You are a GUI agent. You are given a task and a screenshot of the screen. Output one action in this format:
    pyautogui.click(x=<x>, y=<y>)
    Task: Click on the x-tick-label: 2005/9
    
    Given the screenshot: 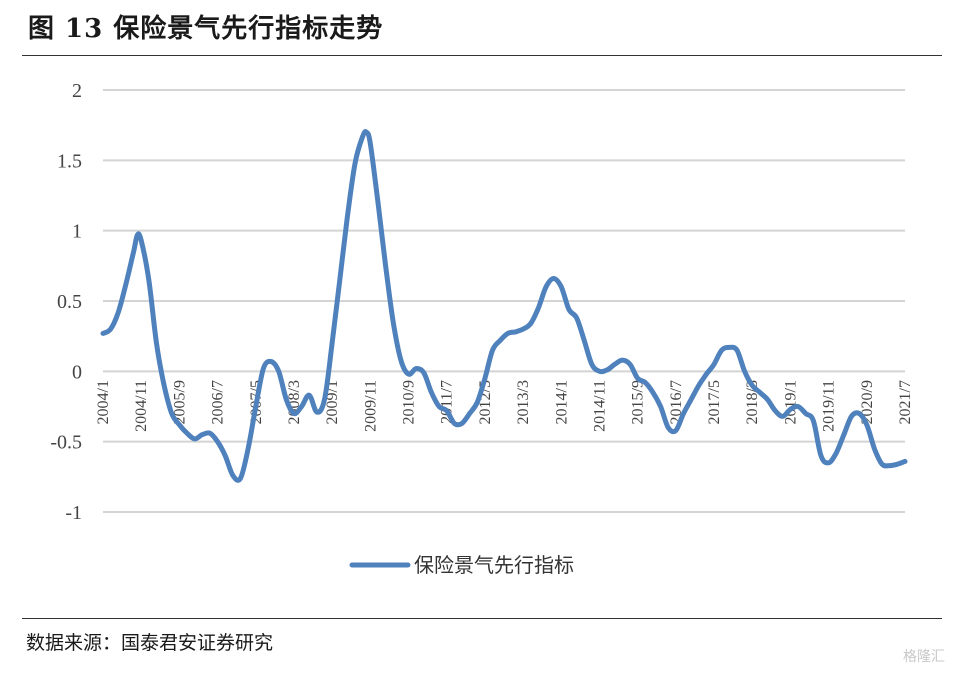 What is the action you would take?
    pyautogui.click(x=179, y=402)
    